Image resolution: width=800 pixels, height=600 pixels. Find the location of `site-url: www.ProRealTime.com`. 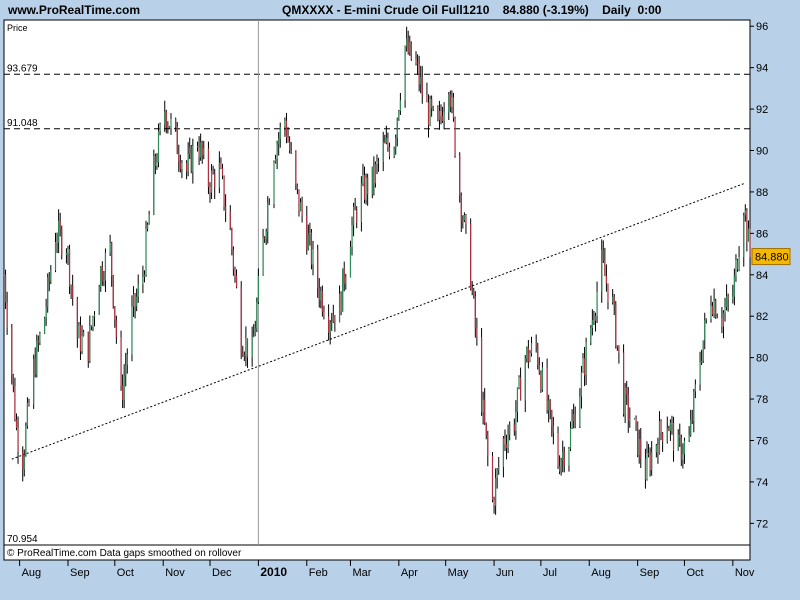

site-url: www.ProRealTime.com is located at coordinates (74, 10).